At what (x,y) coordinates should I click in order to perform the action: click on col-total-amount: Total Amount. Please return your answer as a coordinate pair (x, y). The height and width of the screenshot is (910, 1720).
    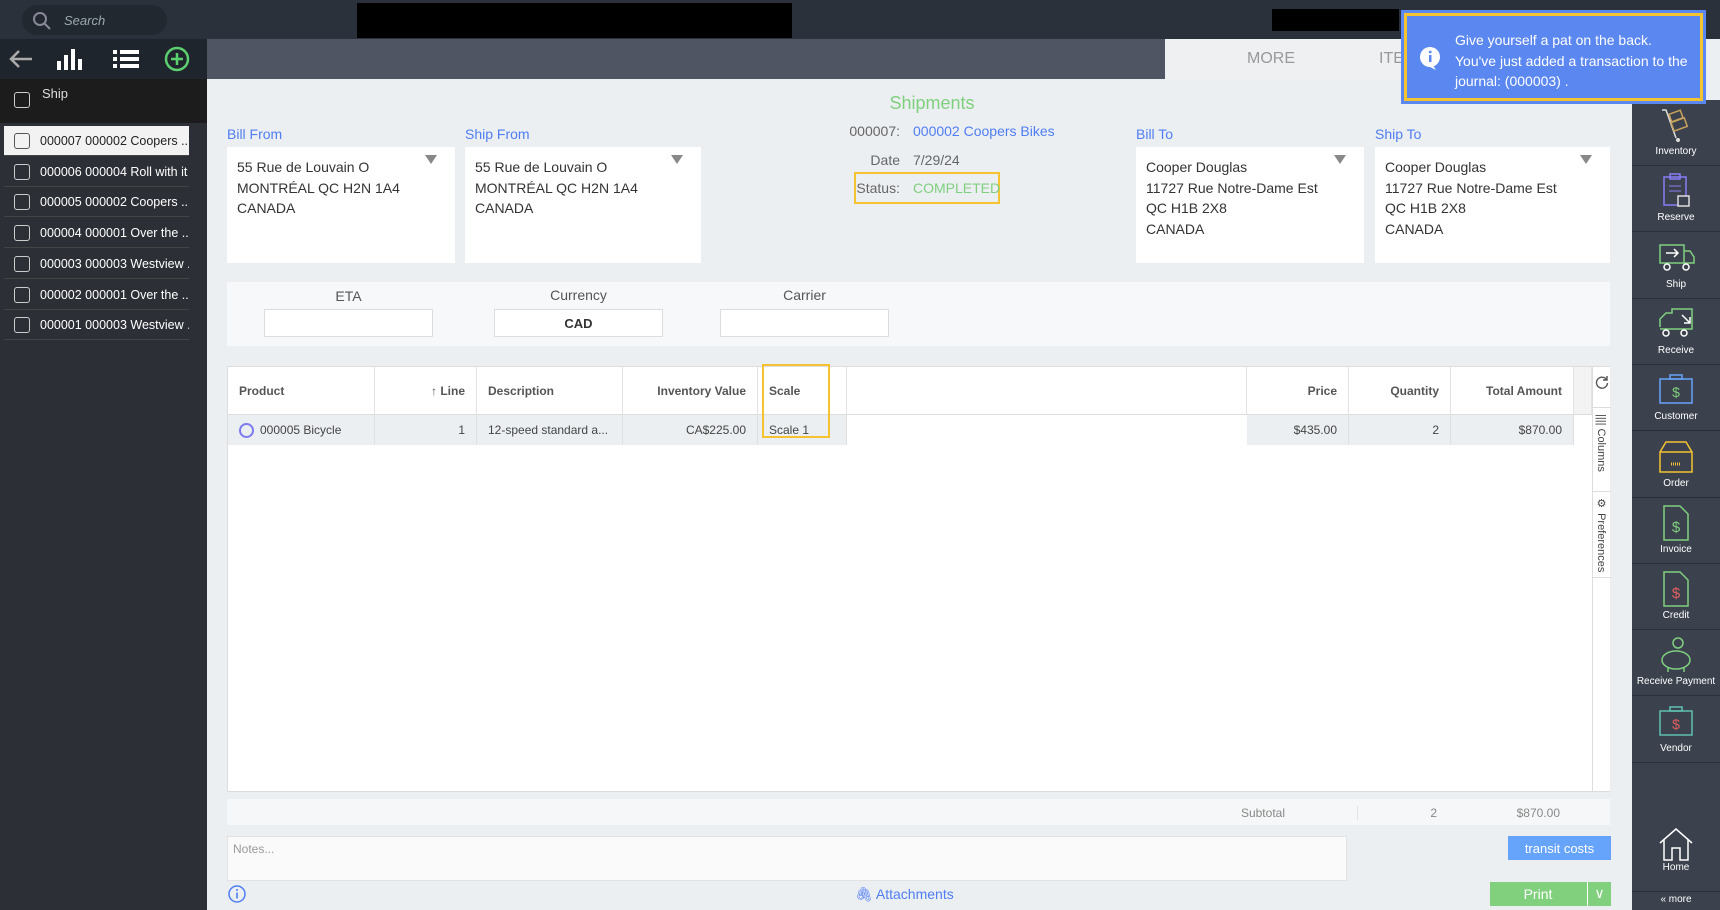
    Looking at the image, I should click on (1512, 391).